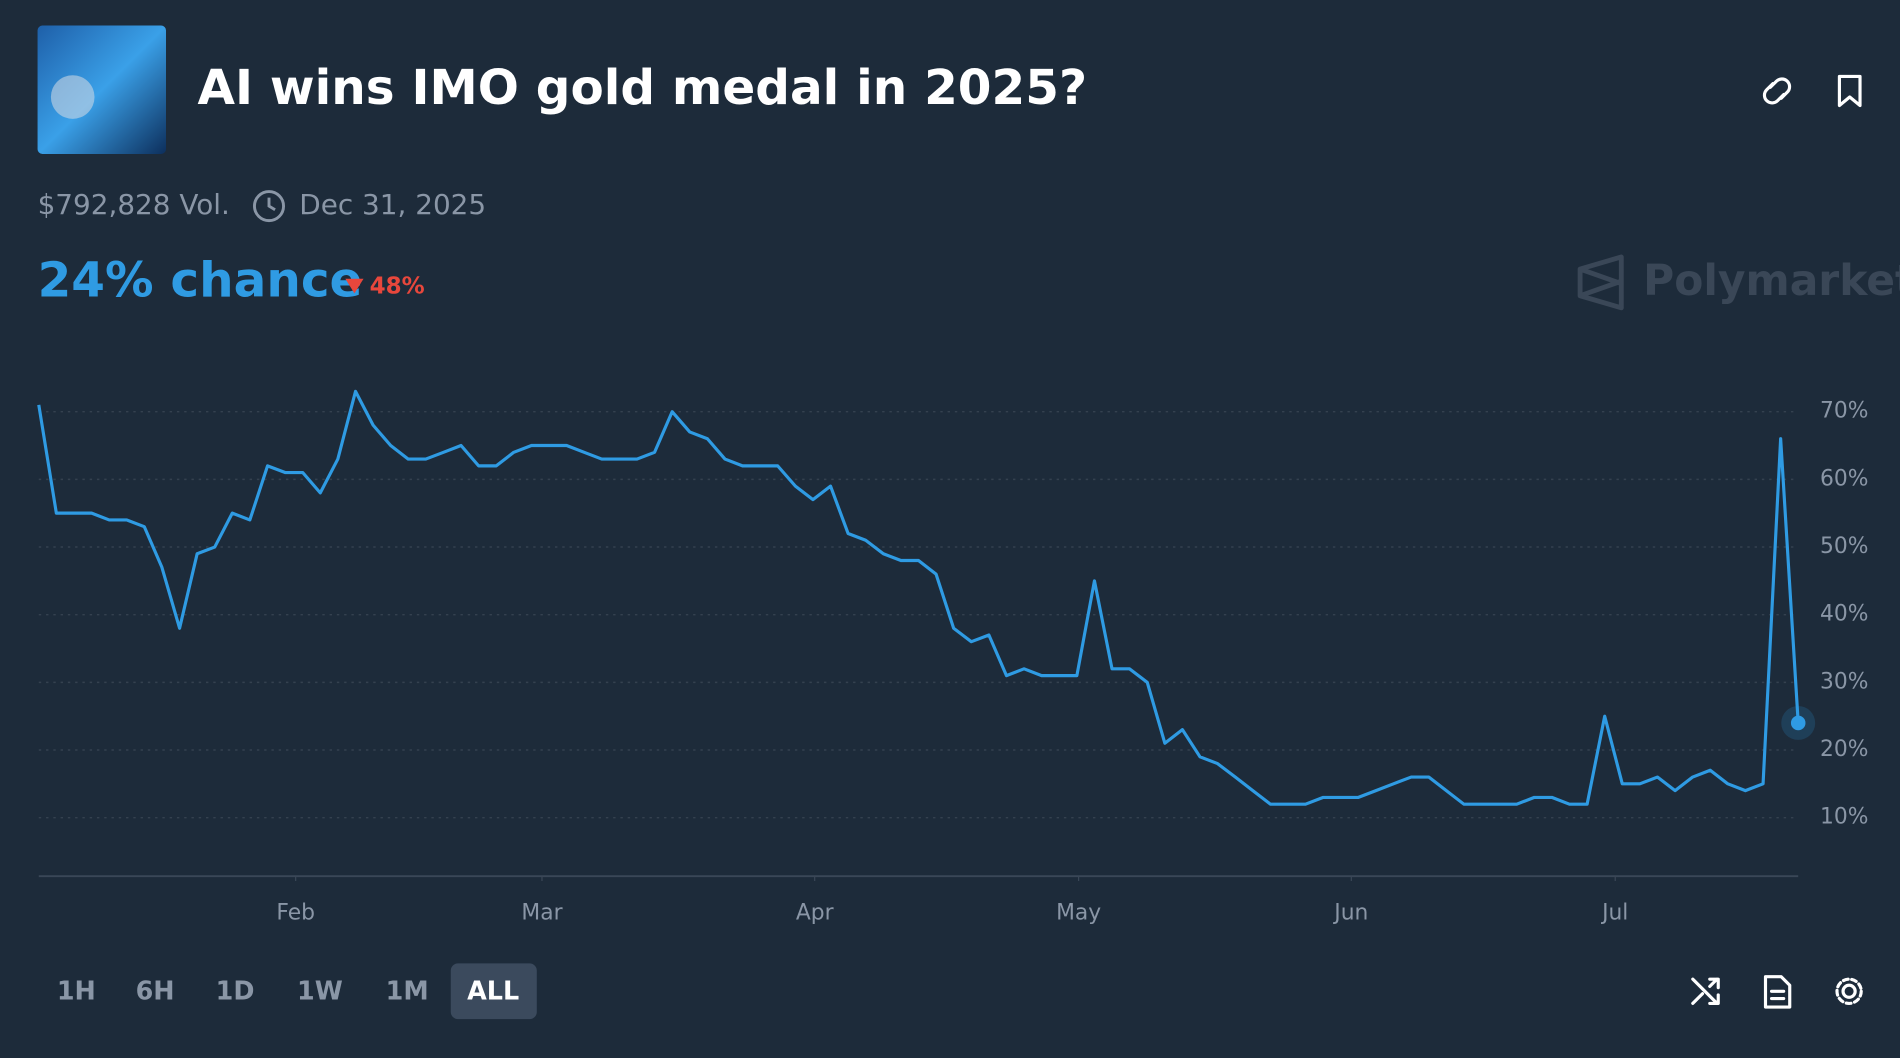  I want to click on y-tick-label: 30%, so click(1844, 681).